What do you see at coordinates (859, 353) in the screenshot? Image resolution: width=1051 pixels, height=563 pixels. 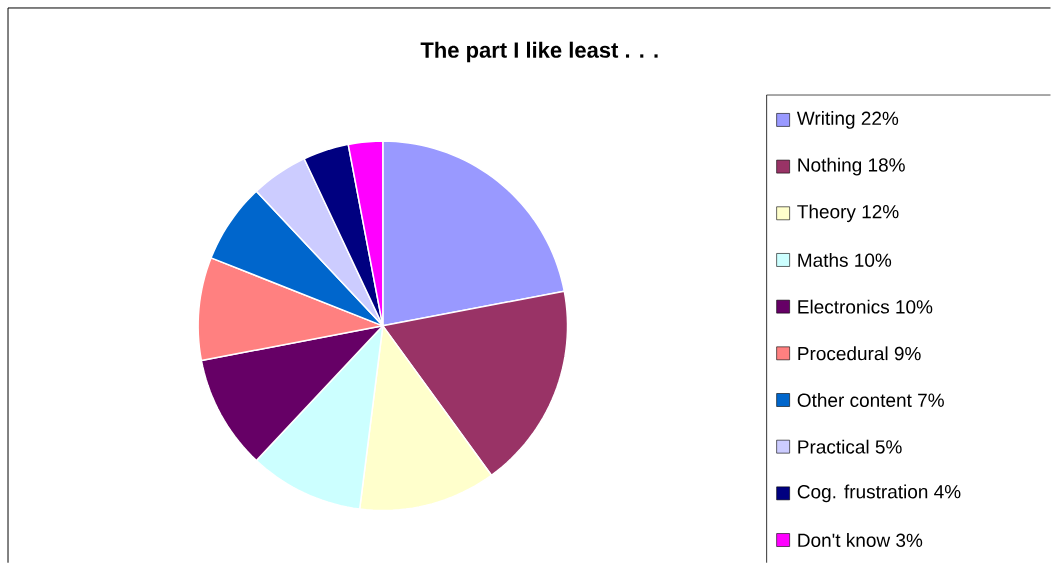 I see `legend-label: Procedural 9%` at bounding box center [859, 353].